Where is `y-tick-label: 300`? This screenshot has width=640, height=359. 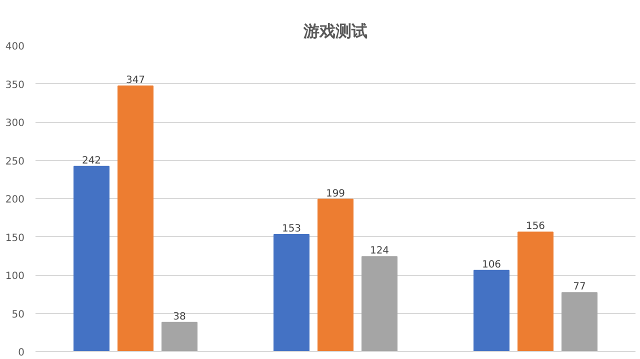
y-tick-label: 300 is located at coordinates (15, 123).